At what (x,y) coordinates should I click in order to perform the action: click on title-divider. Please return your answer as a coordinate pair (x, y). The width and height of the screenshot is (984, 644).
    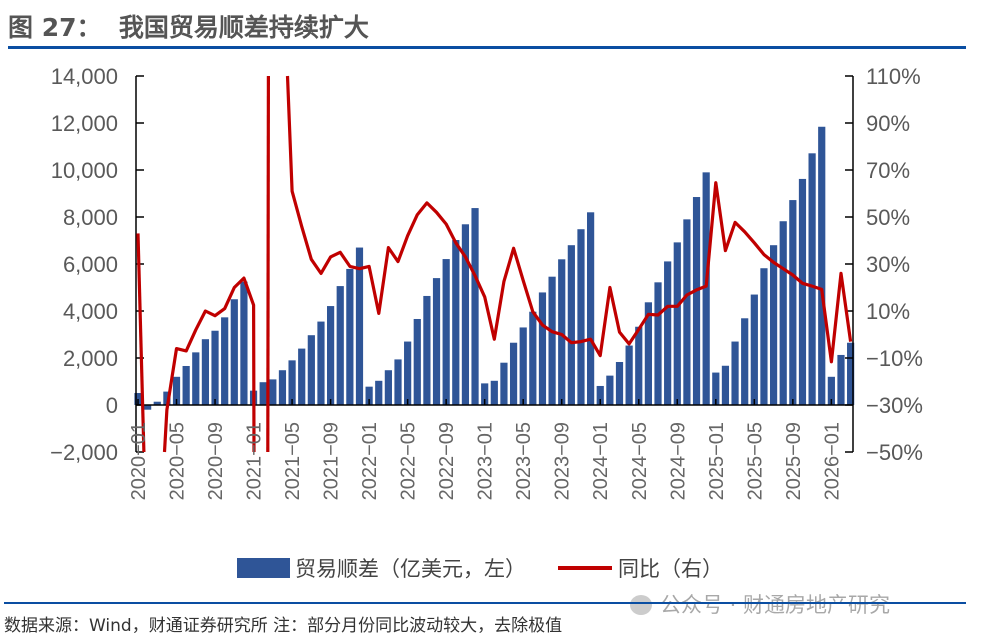
    Looking at the image, I should click on (487, 47).